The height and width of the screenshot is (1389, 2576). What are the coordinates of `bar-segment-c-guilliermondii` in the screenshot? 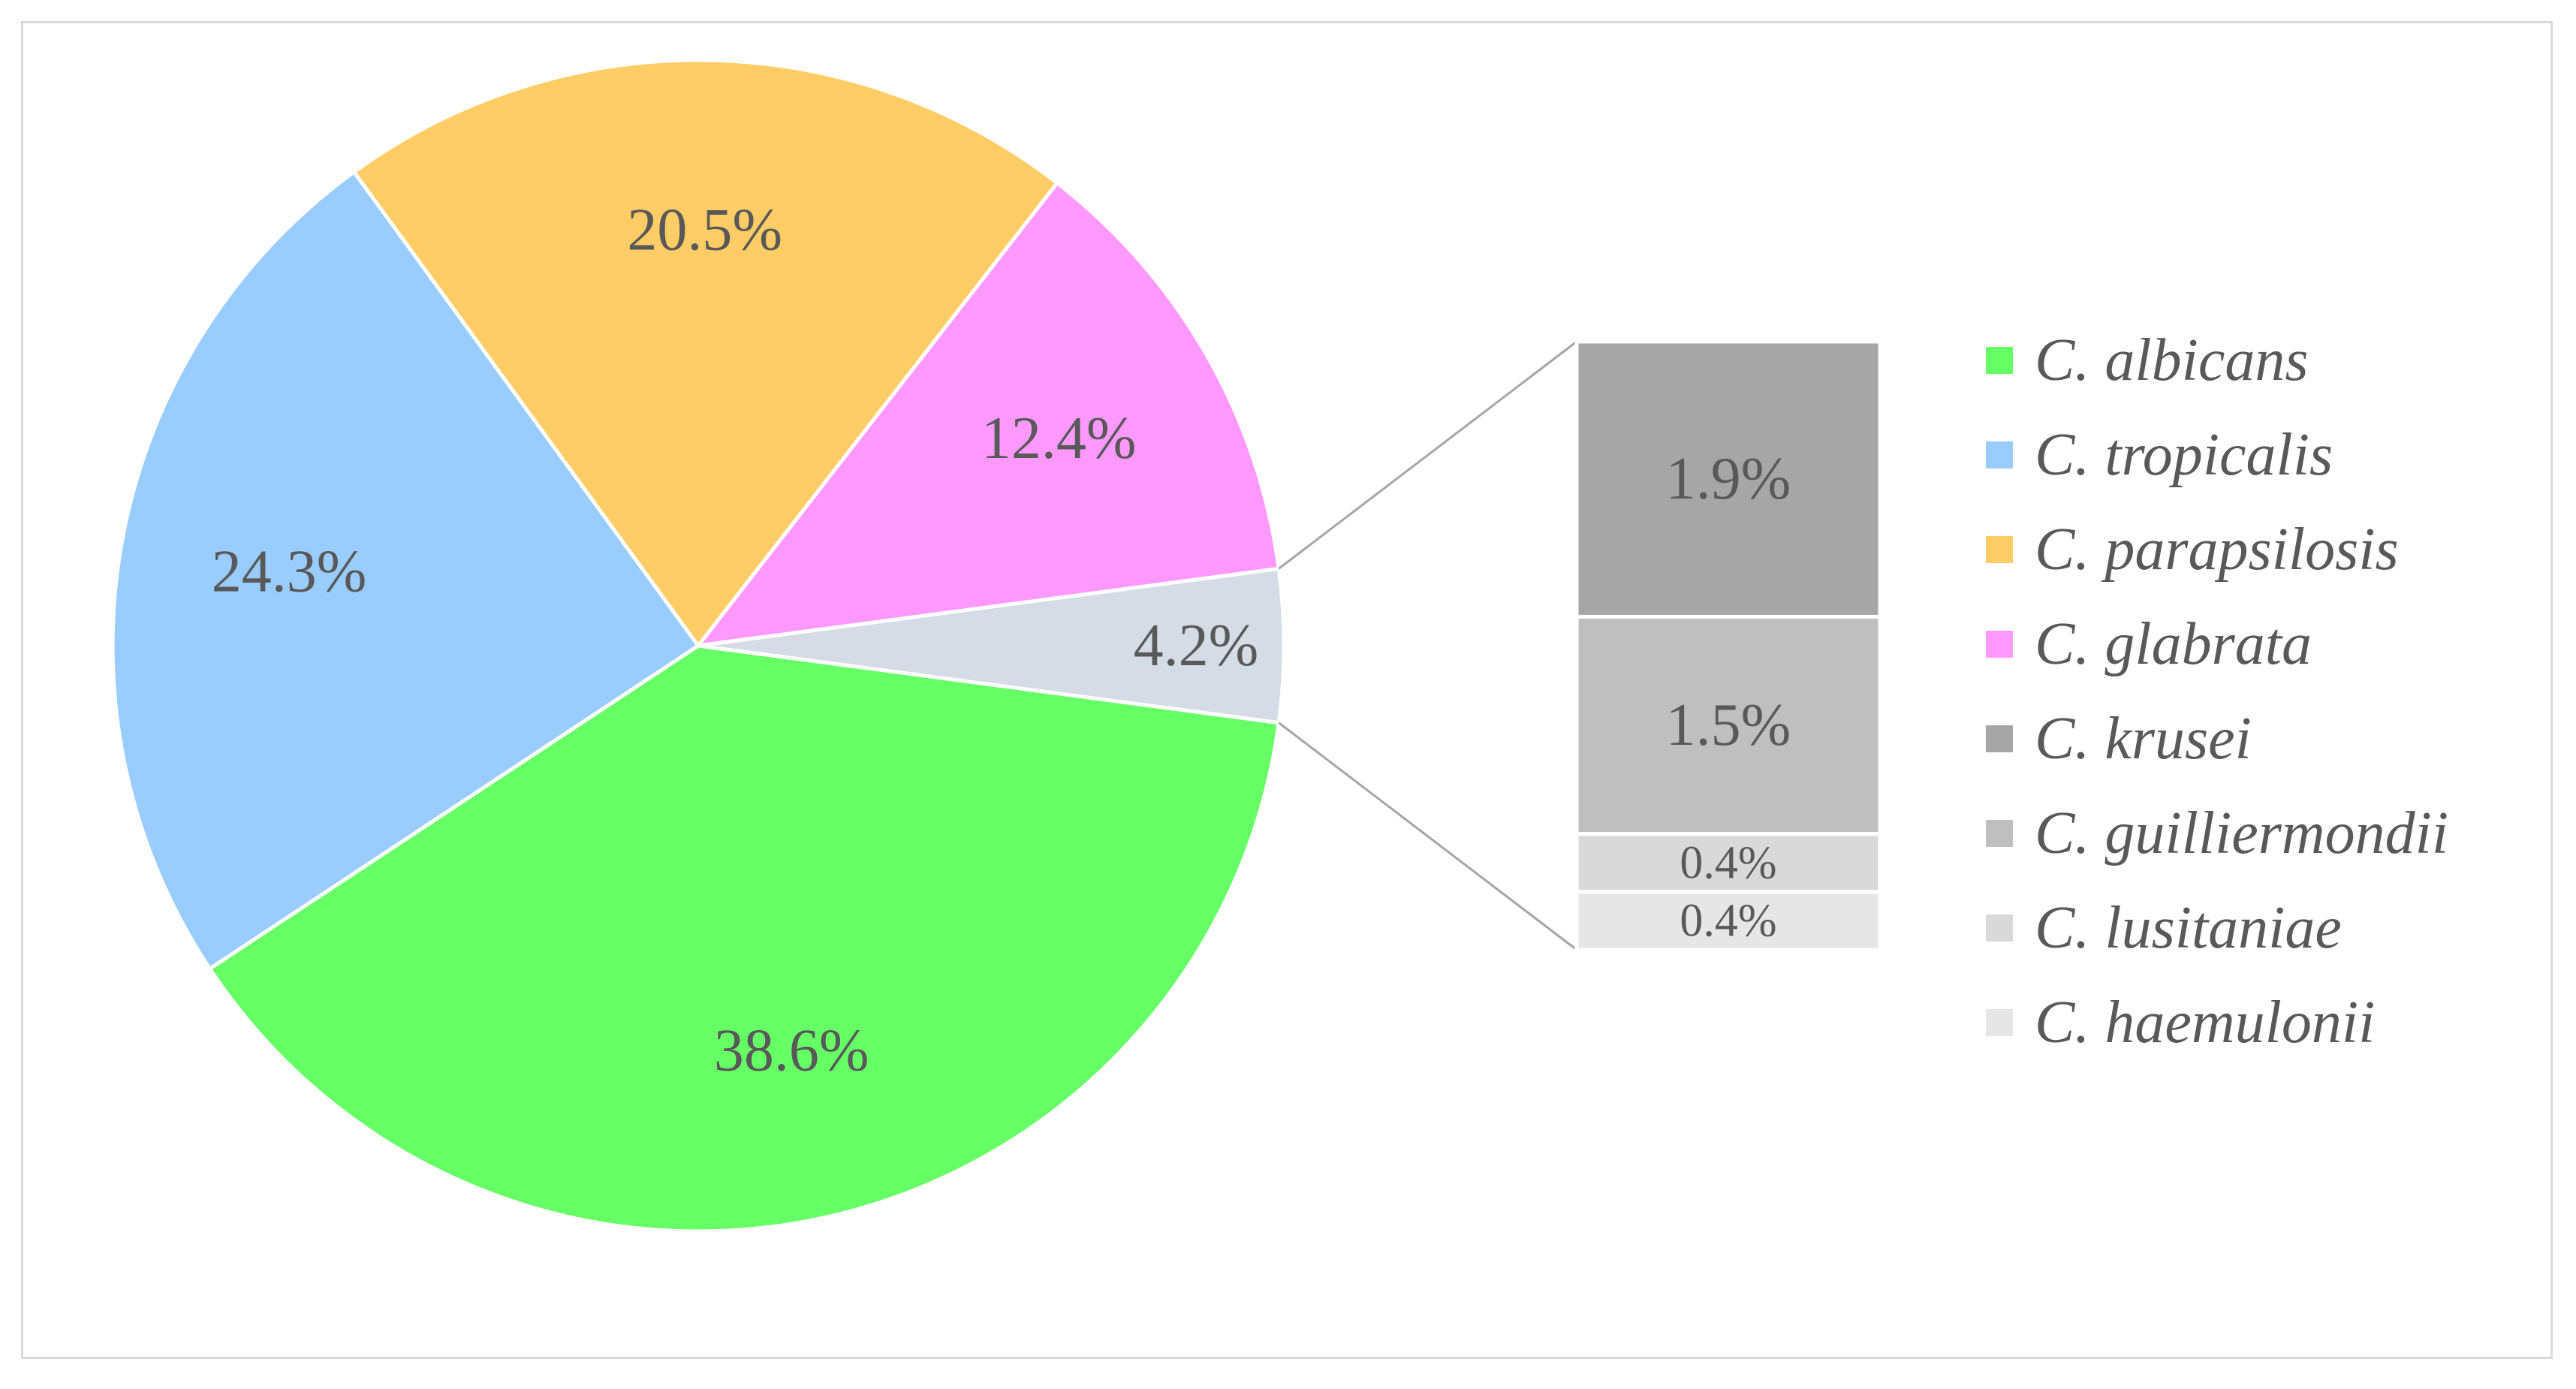 It's located at (1728, 725).